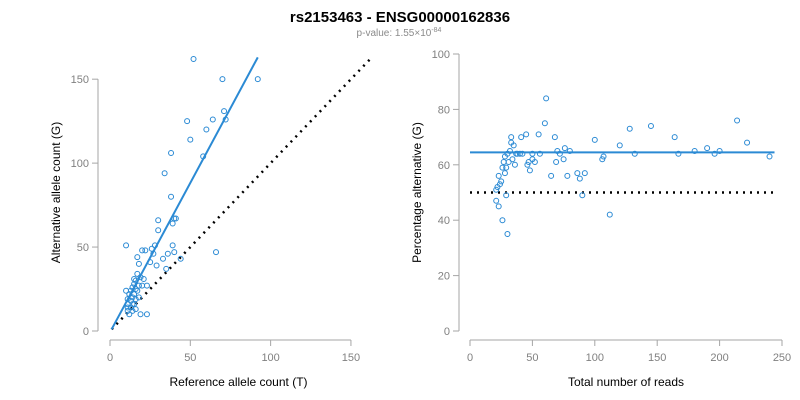  Describe the element at coordinates (83, 248) in the screenshot. I see `y-tick-label: 50` at that location.